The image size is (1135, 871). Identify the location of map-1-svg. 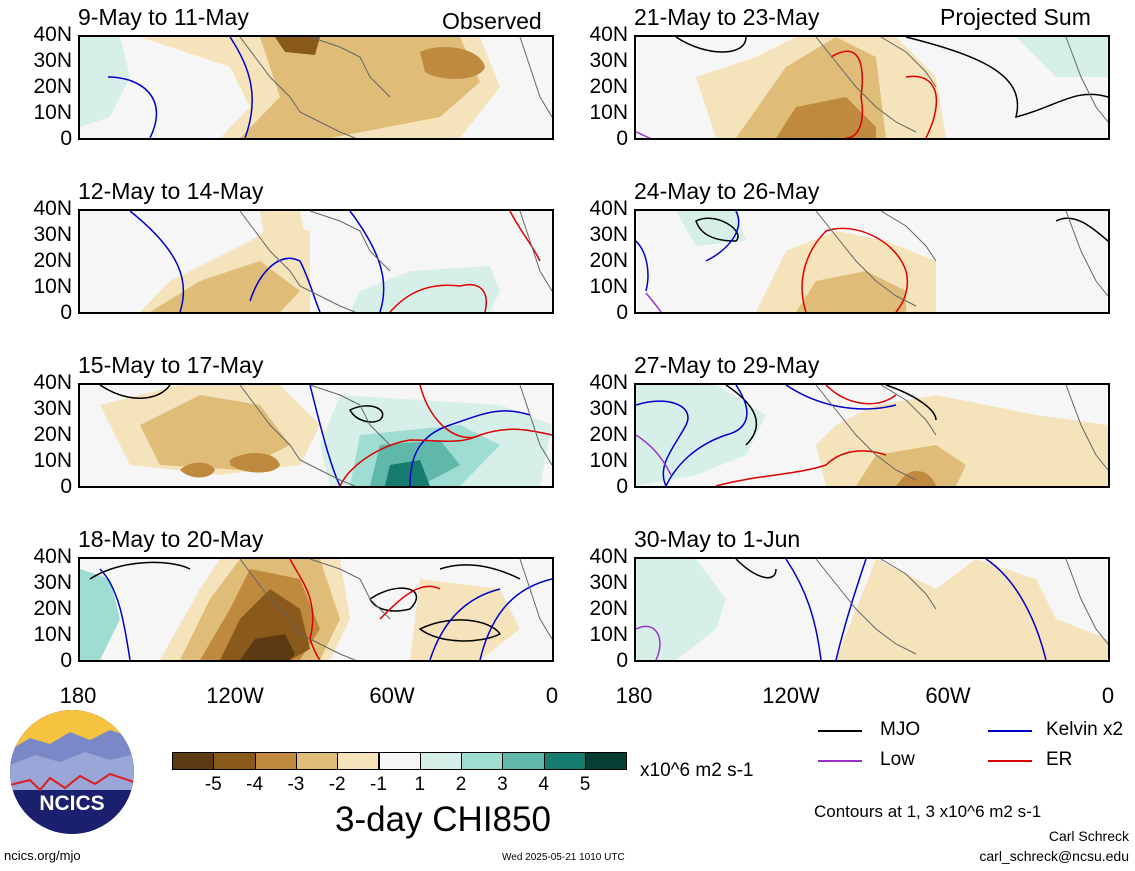
(316, 87).